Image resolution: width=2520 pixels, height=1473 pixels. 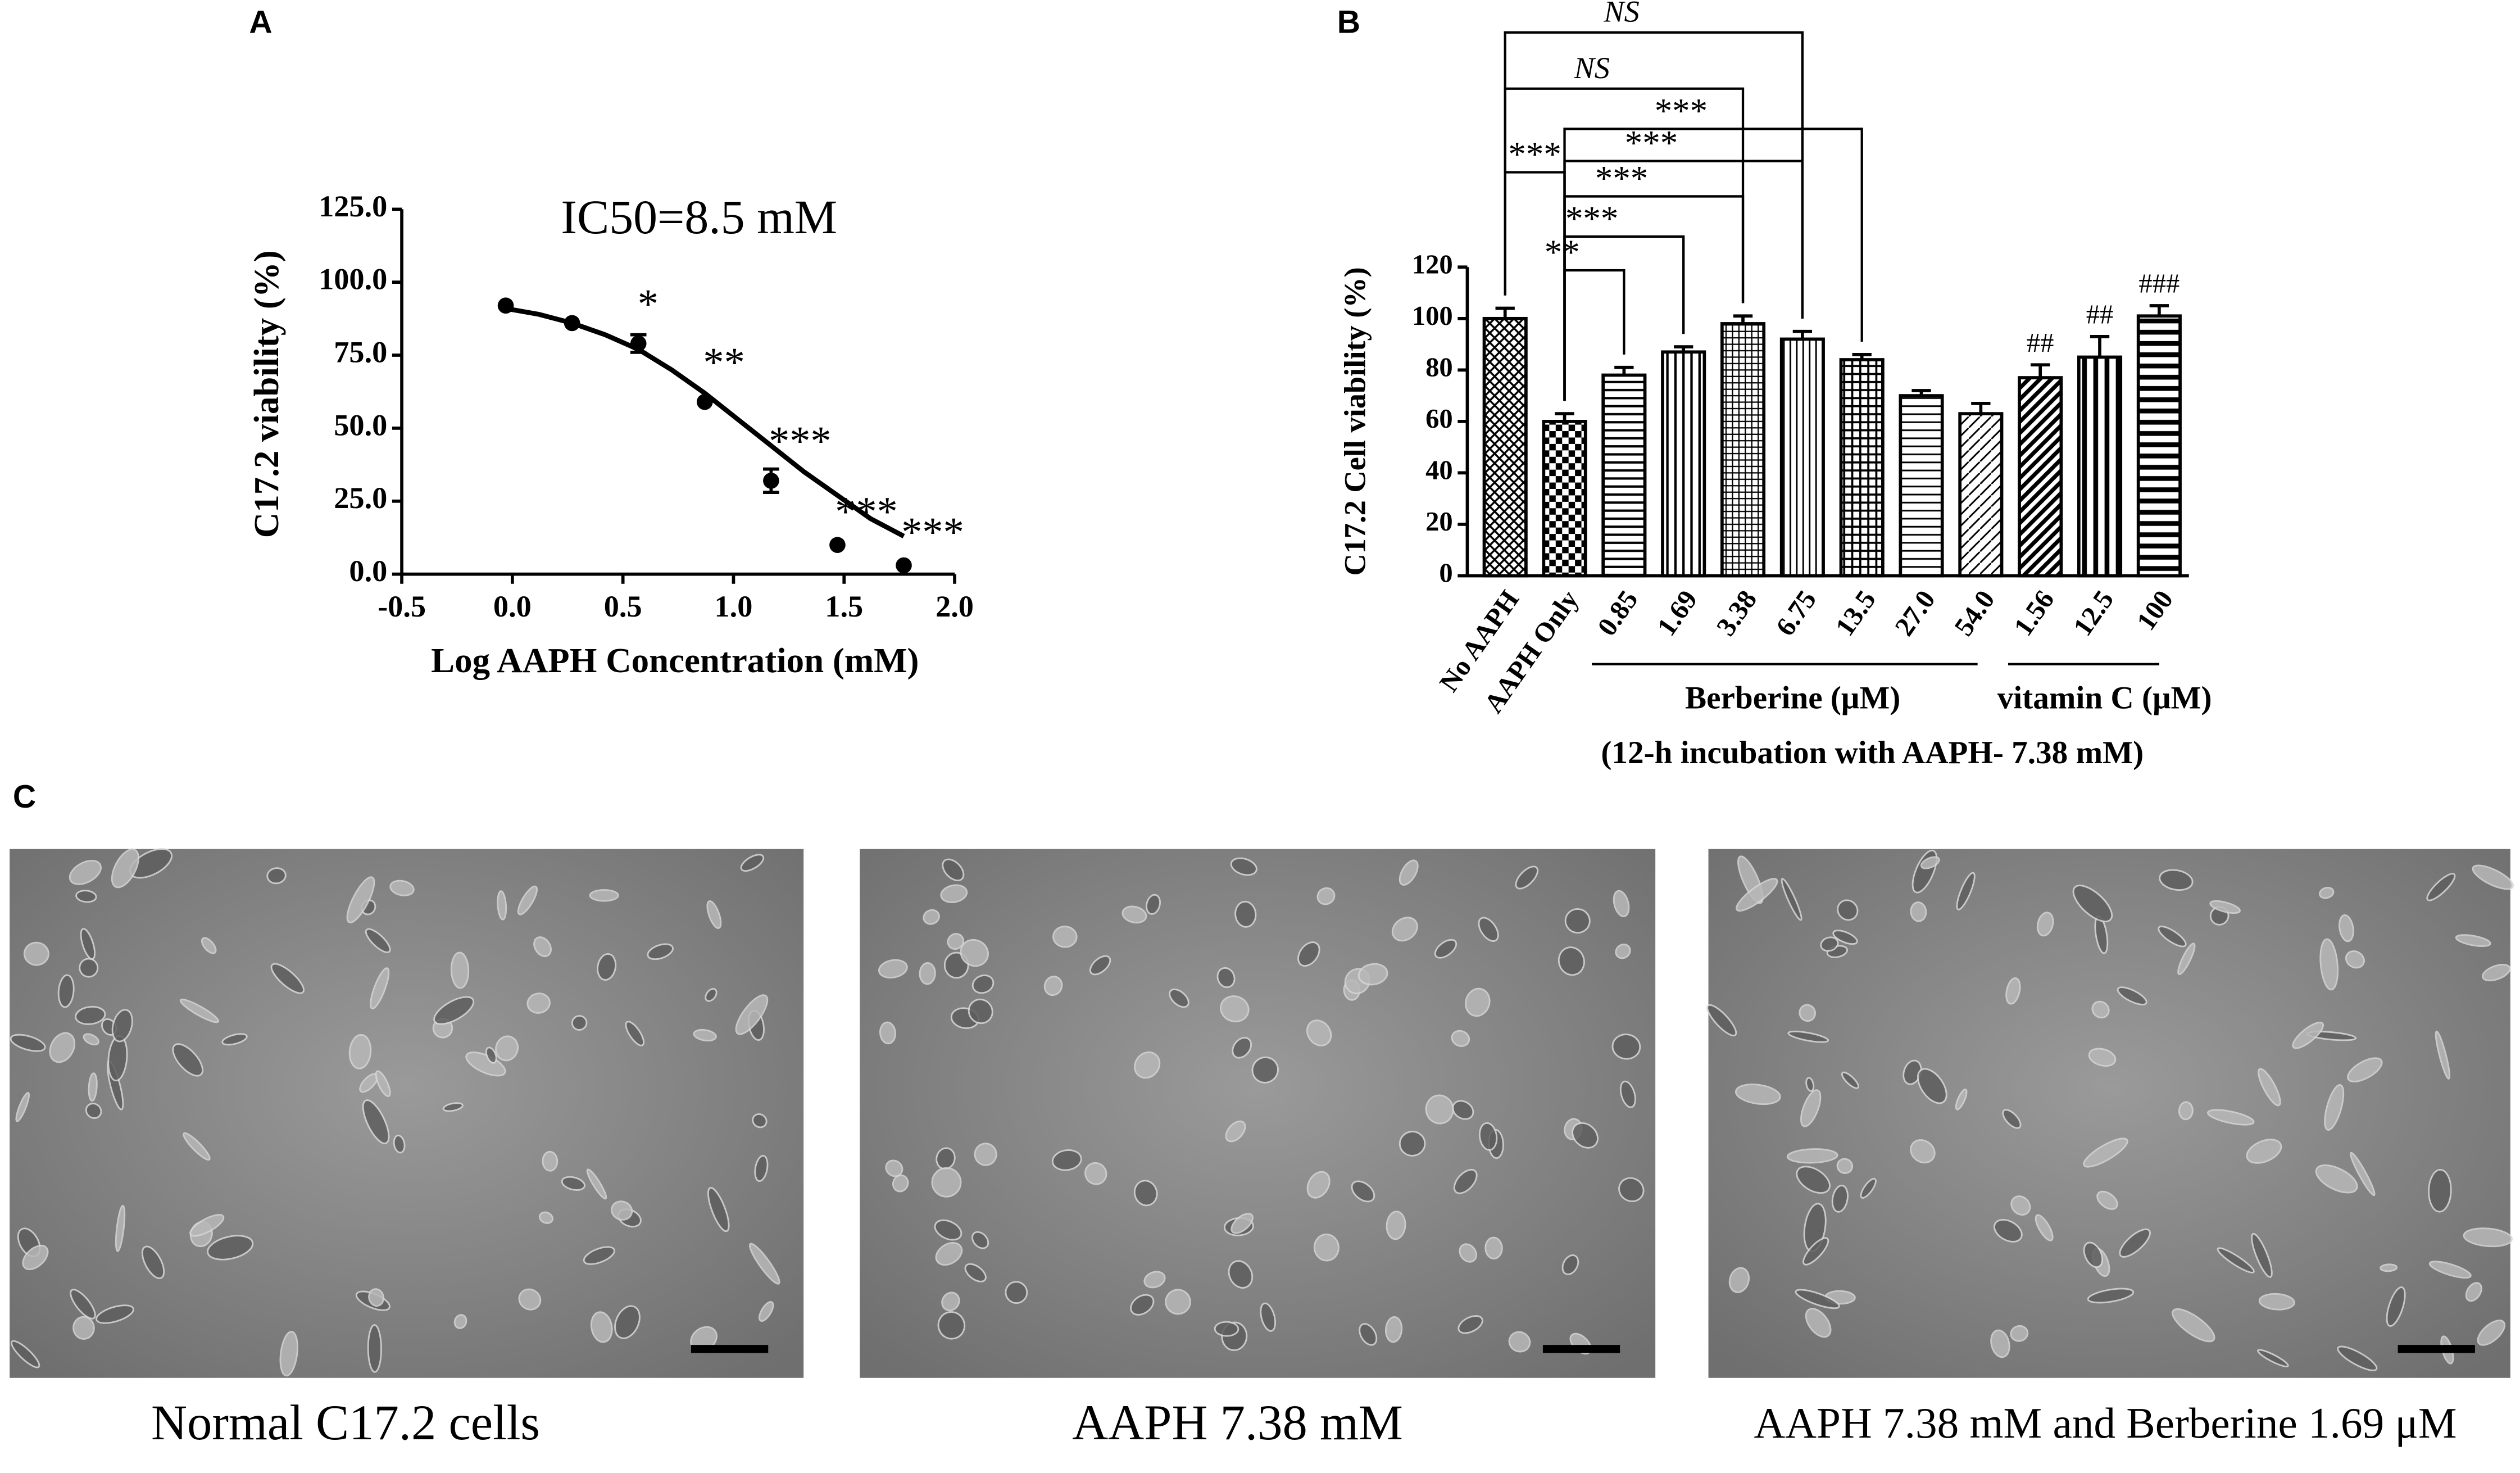 What do you see at coordinates (2093, 614) in the screenshot?
I see `x-tick-label: 12.5` at bounding box center [2093, 614].